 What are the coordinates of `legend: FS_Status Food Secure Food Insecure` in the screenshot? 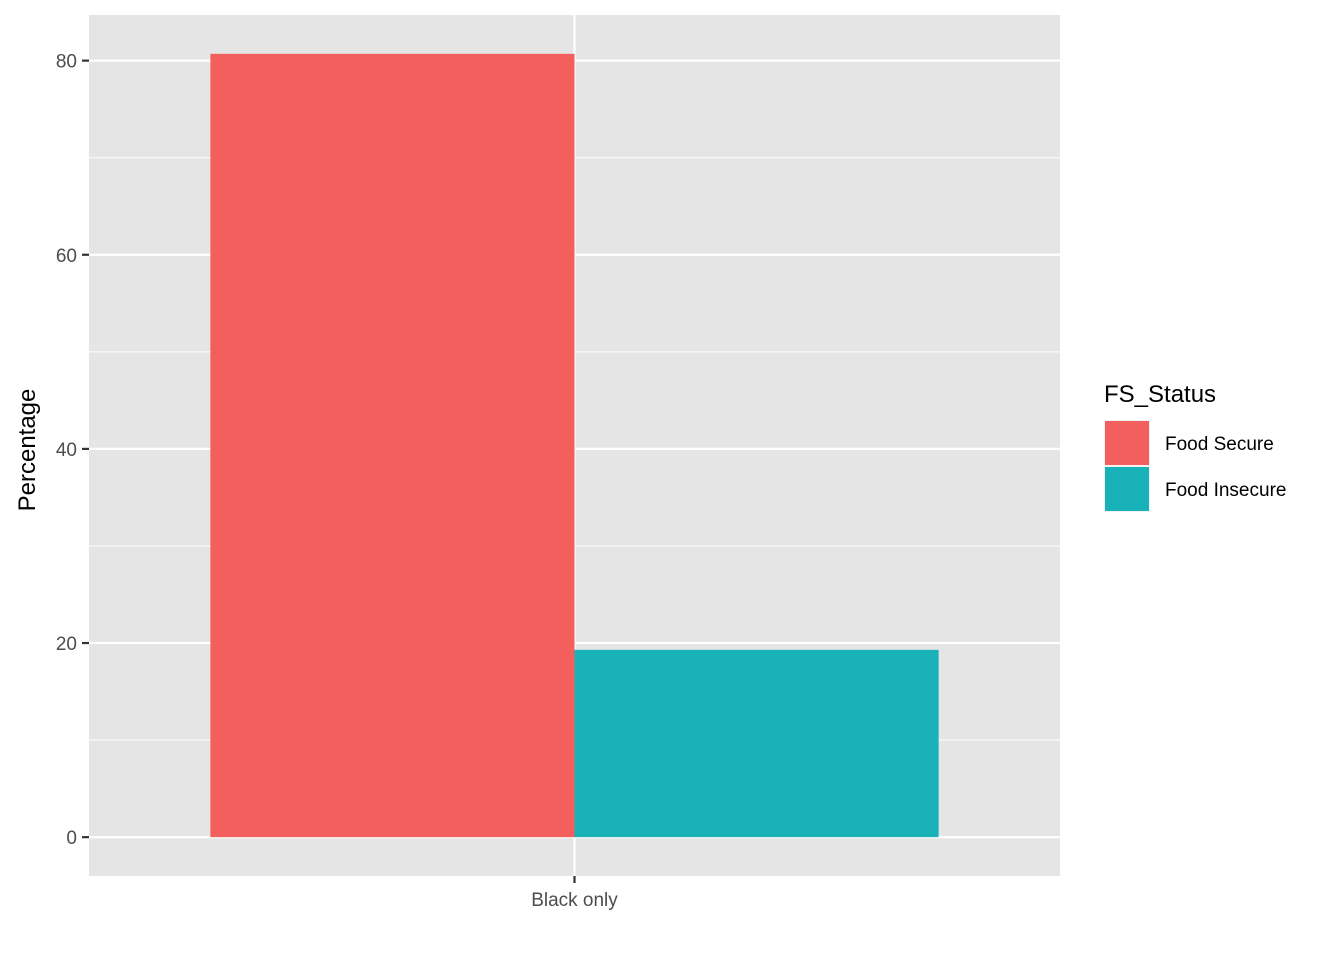 It's located at (1195, 446).